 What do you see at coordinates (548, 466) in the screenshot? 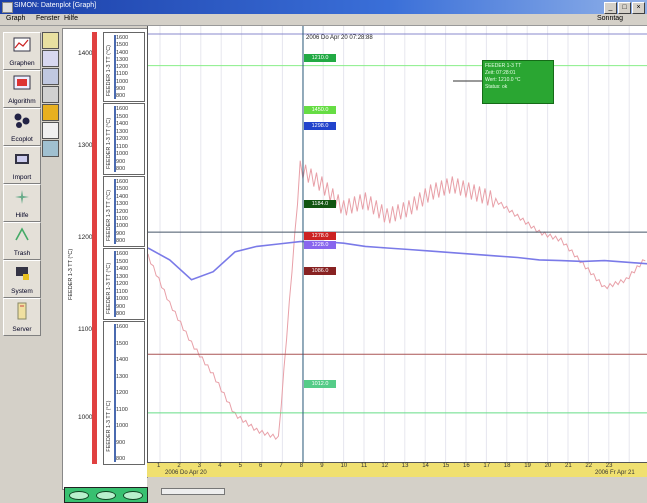
I see `time-tick-label: 20` at bounding box center [548, 466].